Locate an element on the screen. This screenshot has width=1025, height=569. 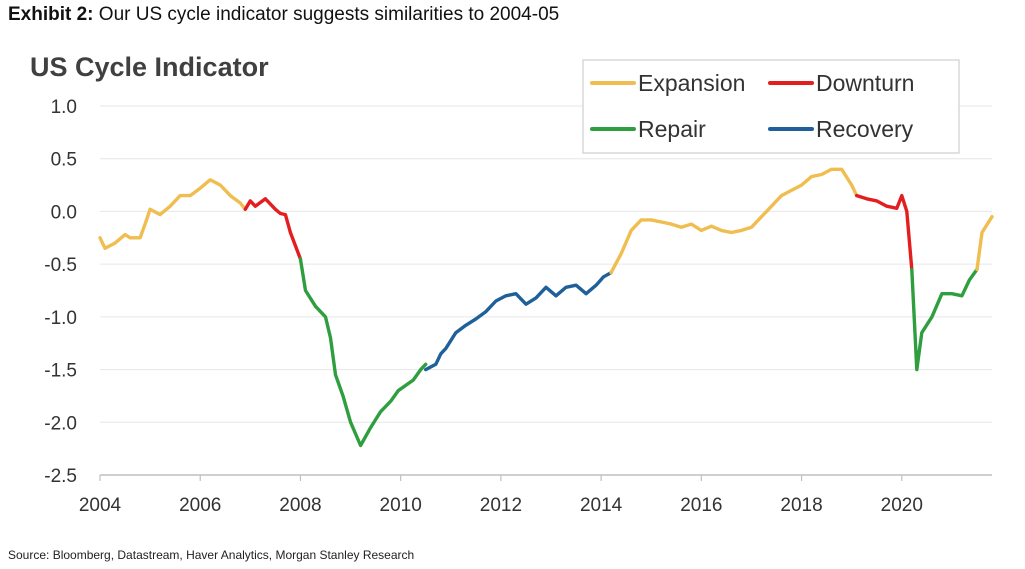
y-tick-label: -1.0 is located at coordinates (60, 318).